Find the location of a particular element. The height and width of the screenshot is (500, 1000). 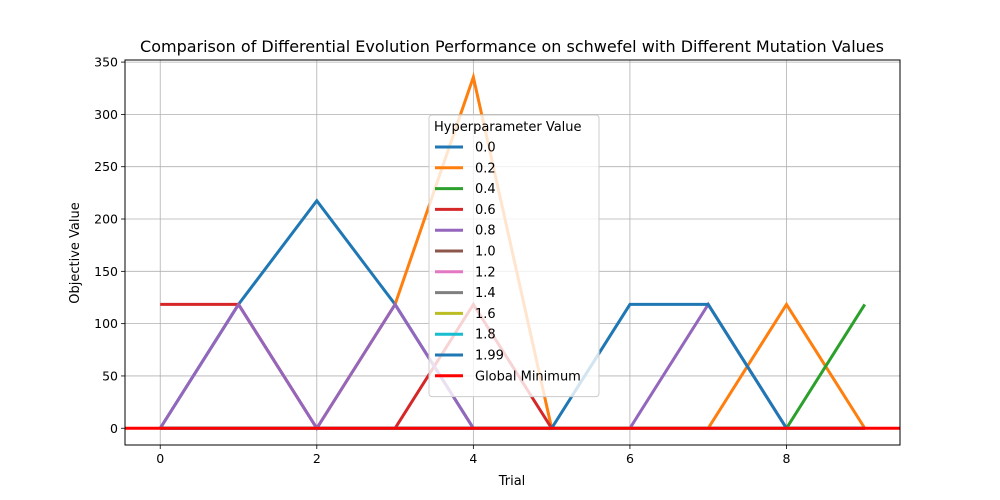

legend-label: 1.4 is located at coordinates (485, 293).